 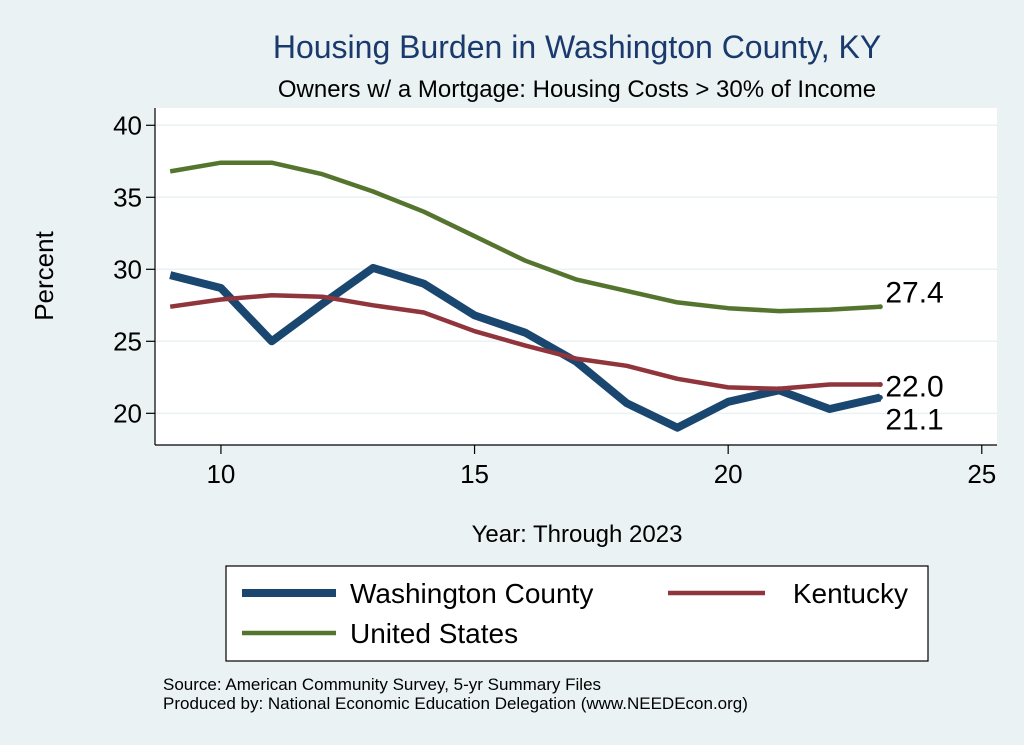 What do you see at coordinates (601, 467) in the screenshot?
I see `x-ticks: 10 15 20 25` at bounding box center [601, 467].